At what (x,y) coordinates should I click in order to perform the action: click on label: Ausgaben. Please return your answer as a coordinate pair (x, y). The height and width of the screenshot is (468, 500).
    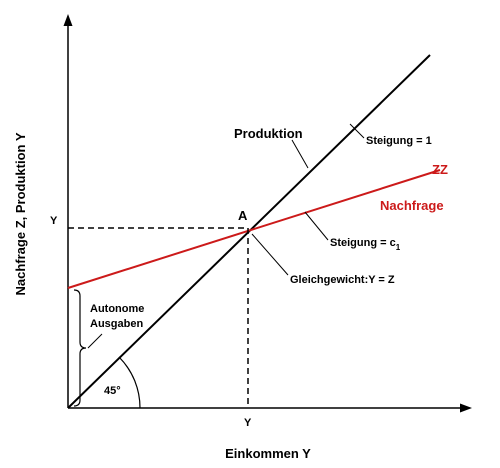
    Looking at the image, I should click on (116, 324).